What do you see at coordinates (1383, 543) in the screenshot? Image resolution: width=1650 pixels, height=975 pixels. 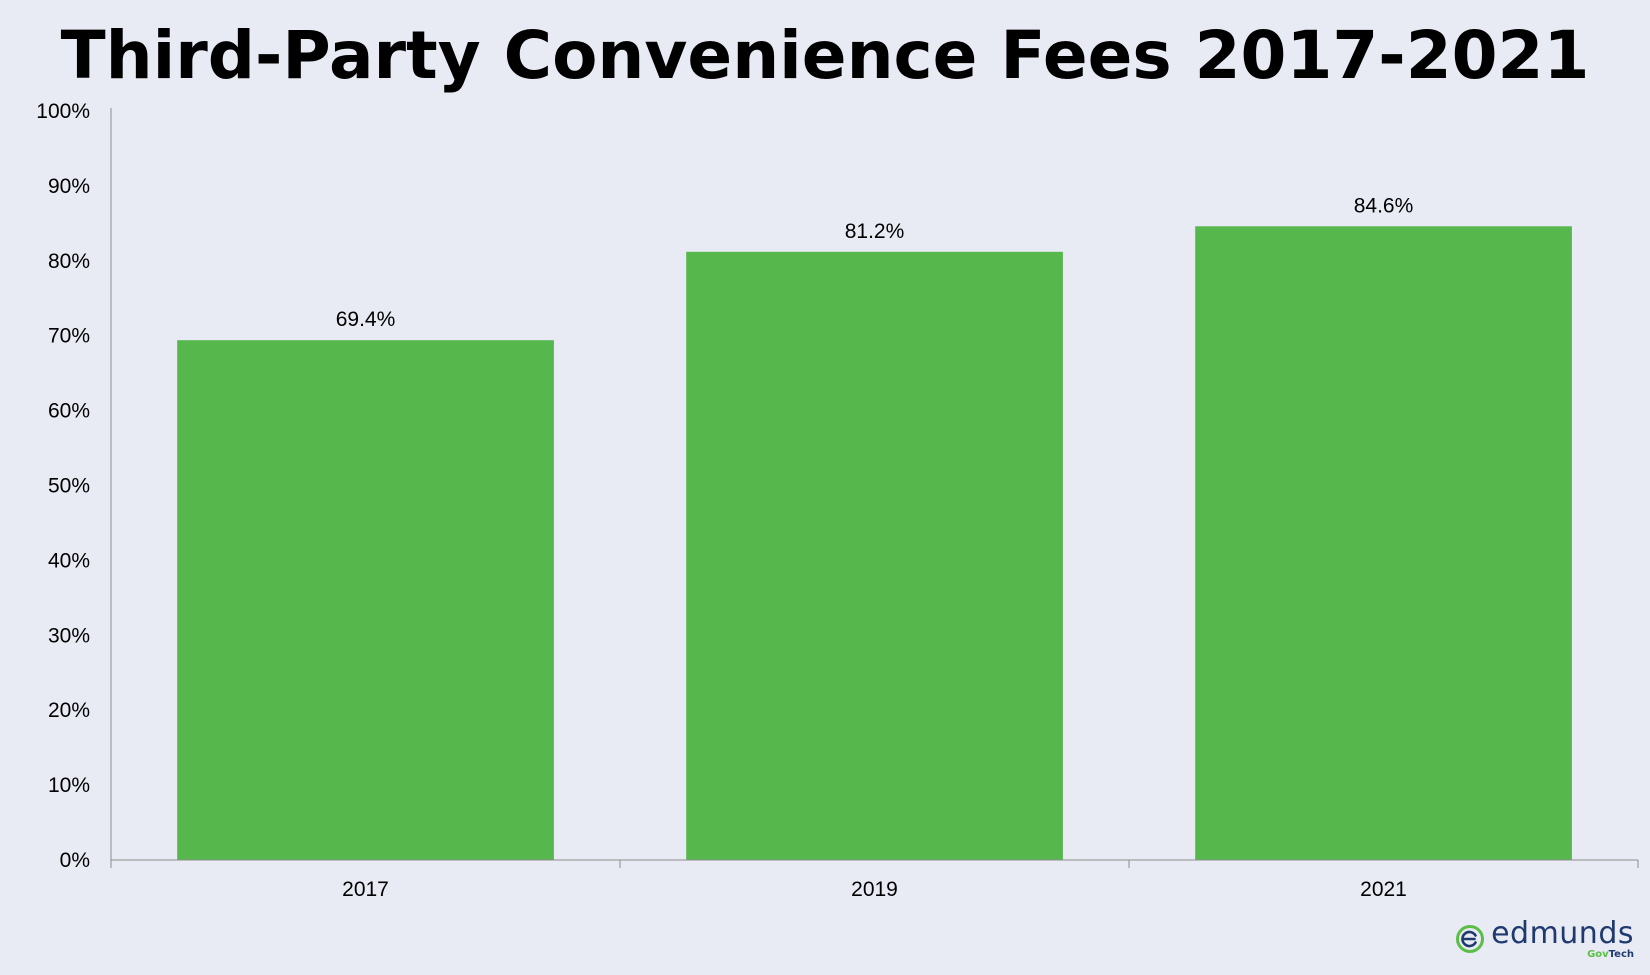 I see `bar-2021` at bounding box center [1383, 543].